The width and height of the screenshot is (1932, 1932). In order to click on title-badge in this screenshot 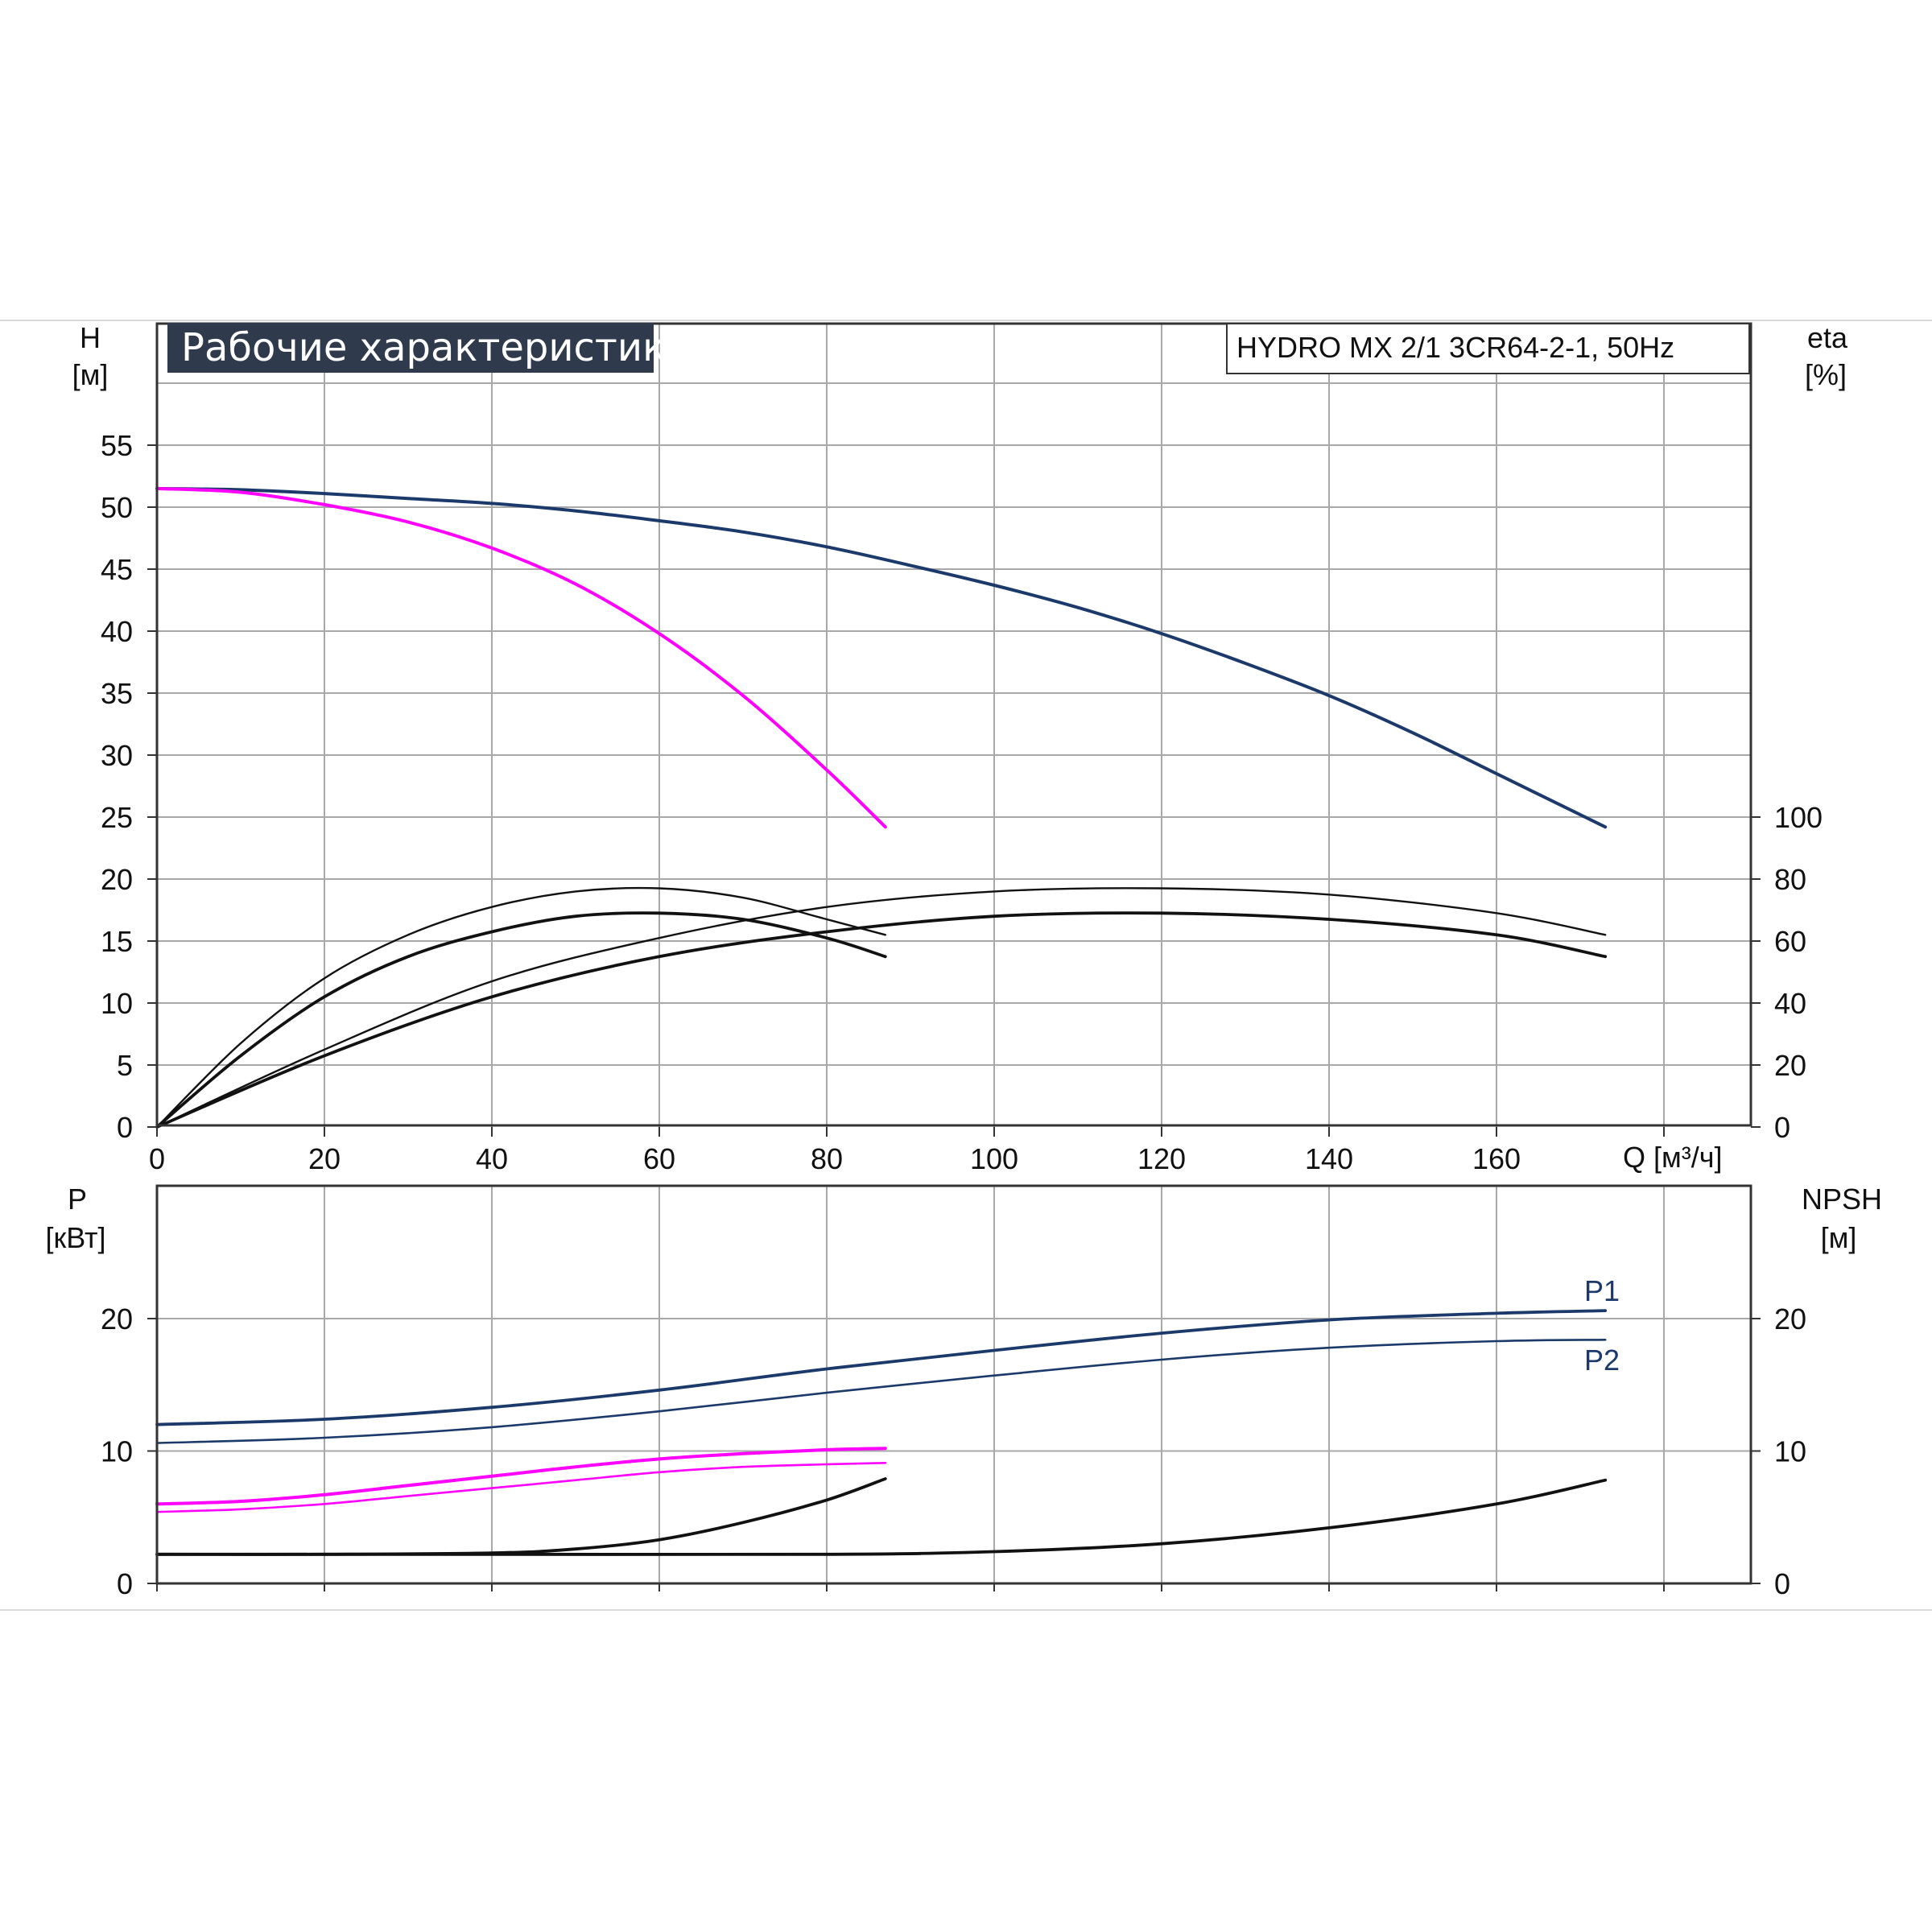, I will do `click(410, 348)`.